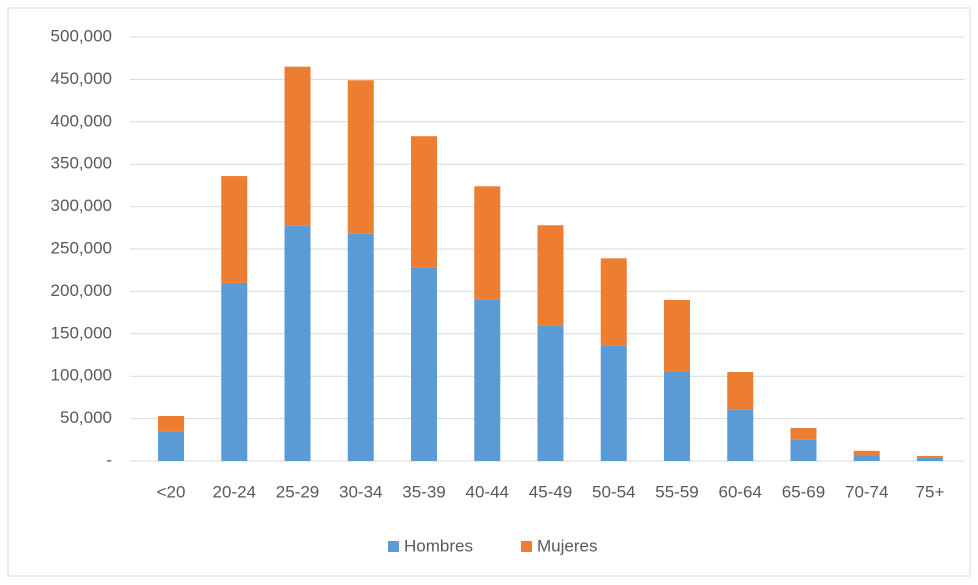 This screenshot has width=978, height=585. Describe the element at coordinates (81, 35) in the screenshot. I see `y-tick-label: 500,000` at that location.